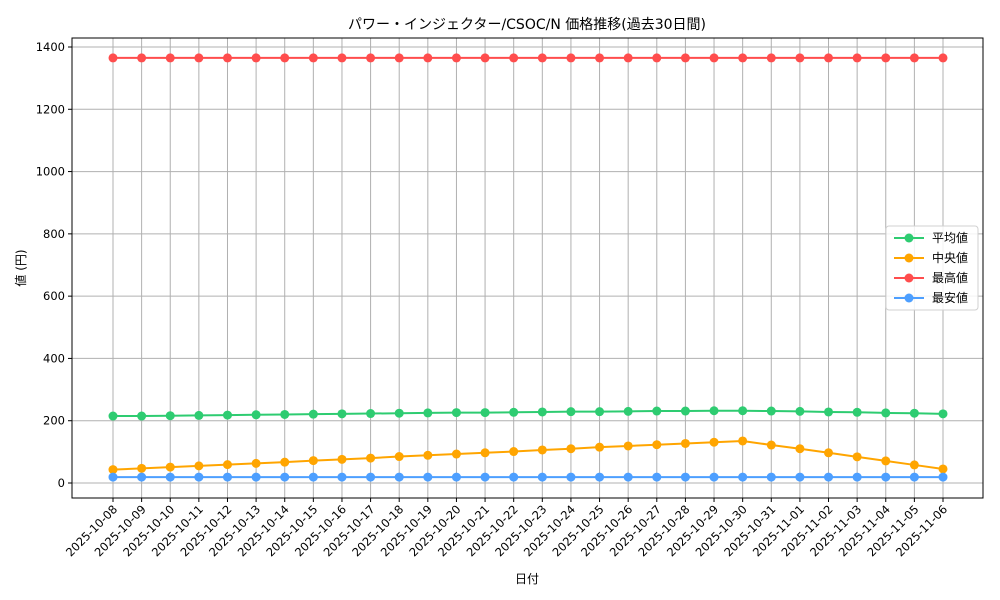 Image resolution: width=1000 pixels, height=600 pixels. Describe the element at coordinates (54, 358) in the screenshot. I see `y-tick-label: 400` at that location.